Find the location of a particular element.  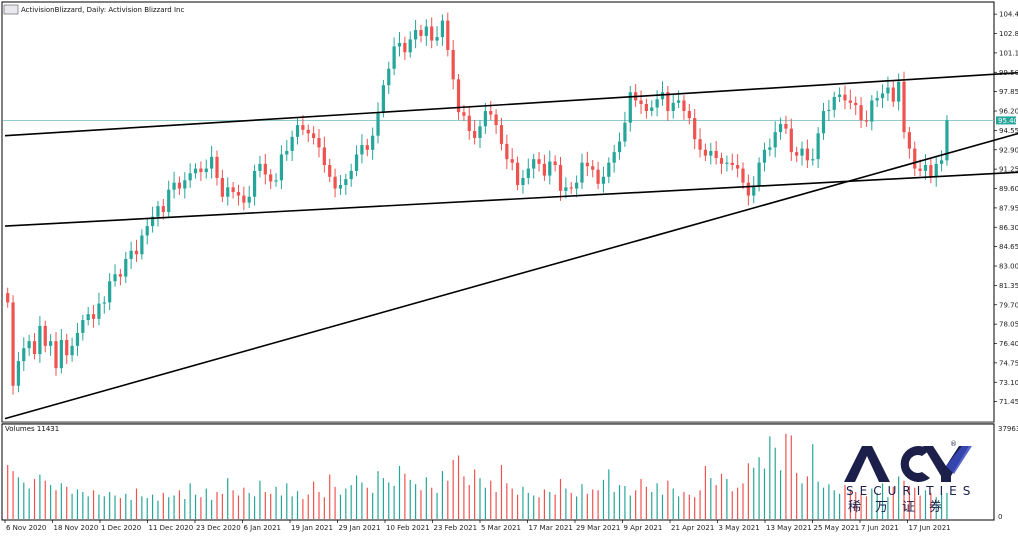

volume-zero-label: 0 is located at coordinates (1000, 517).